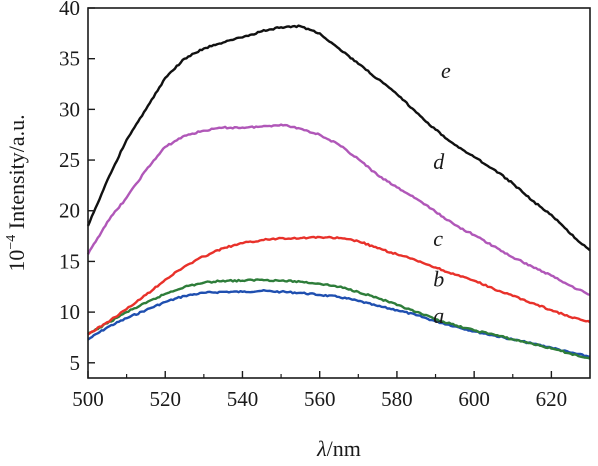  I want to click on series-line-b, so click(339, 319).